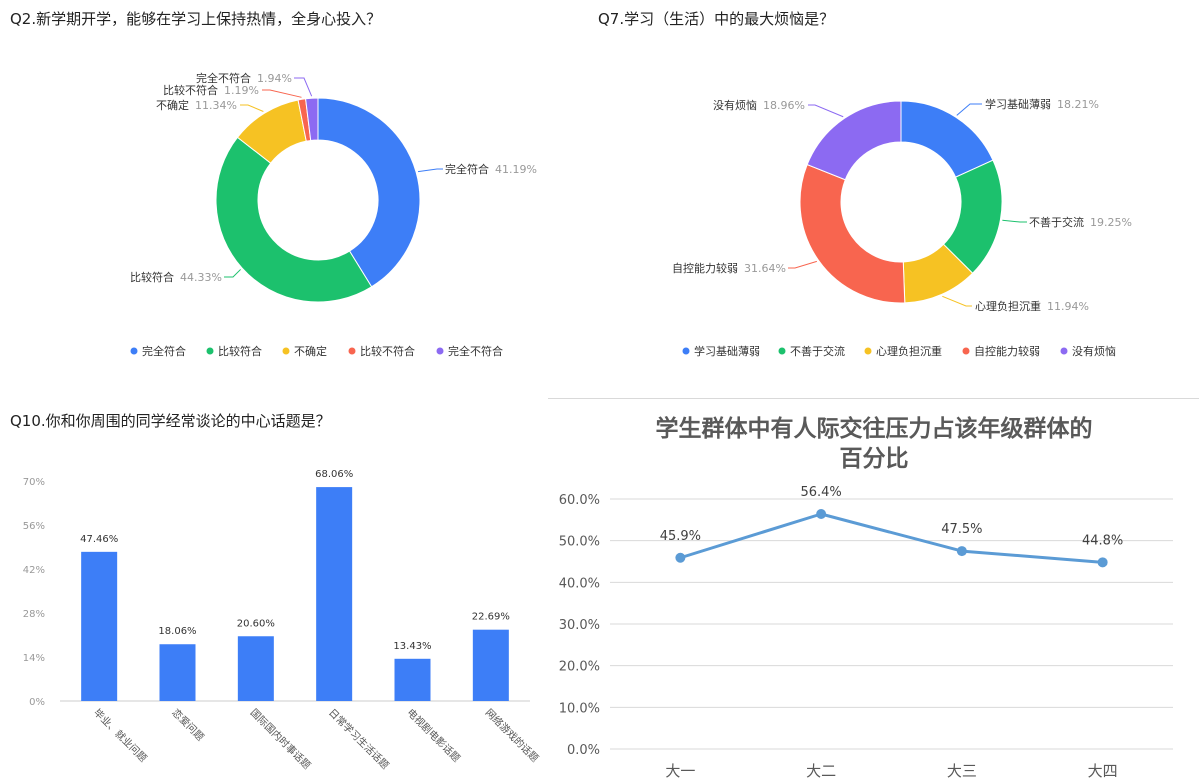 The width and height of the screenshot is (1199, 782). I want to click on chart-title-line-1: 学生群体中有人际交往压力占该年级群体的, so click(874, 428).